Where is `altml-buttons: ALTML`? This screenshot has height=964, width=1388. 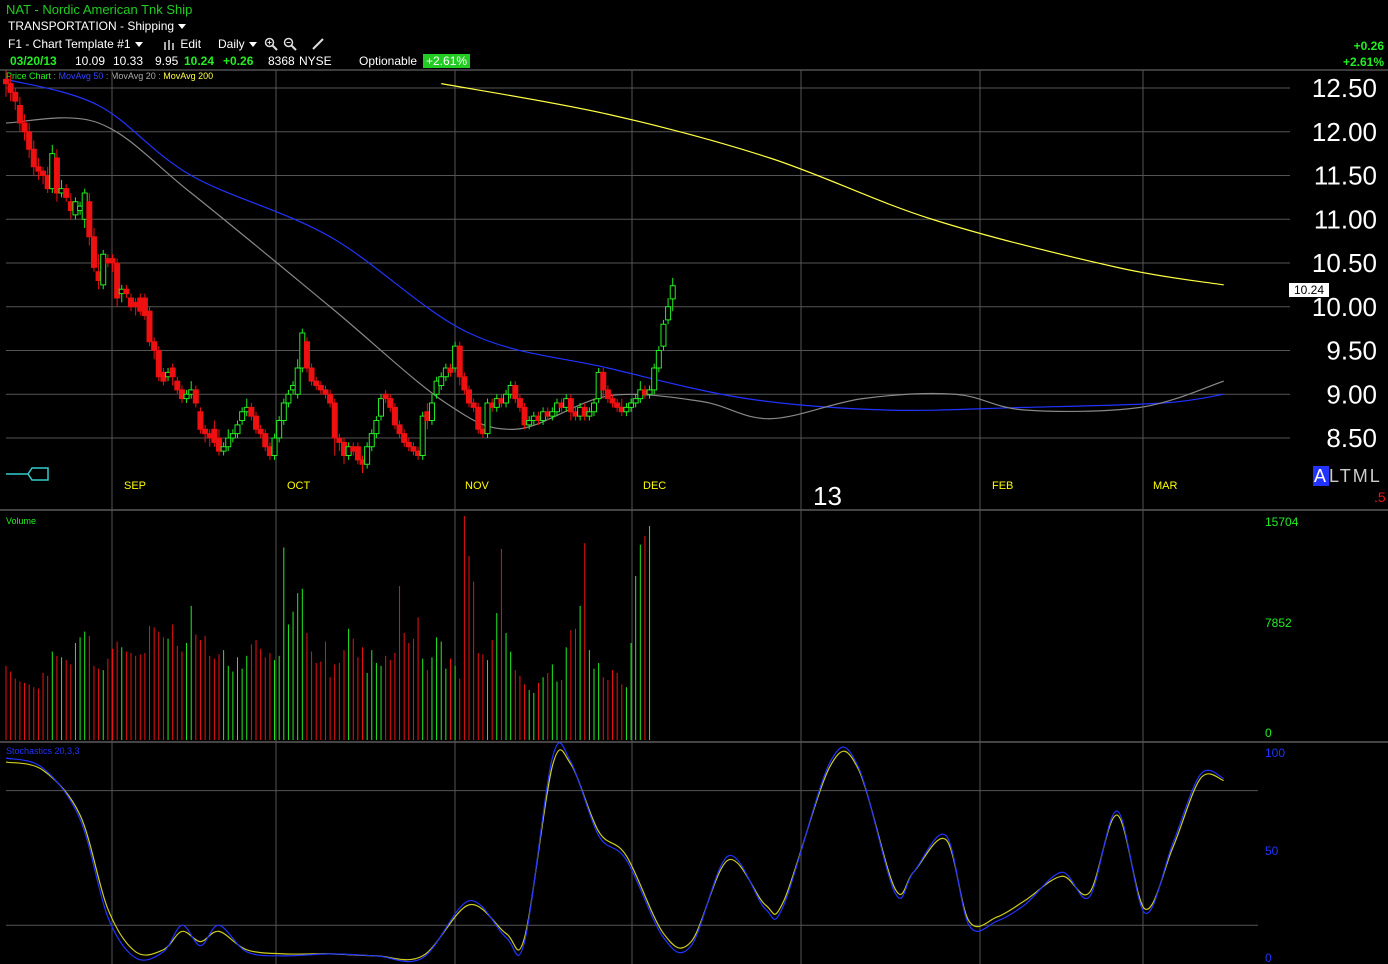 altml-buttons: ALTML is located at coordinates (1347, 476).